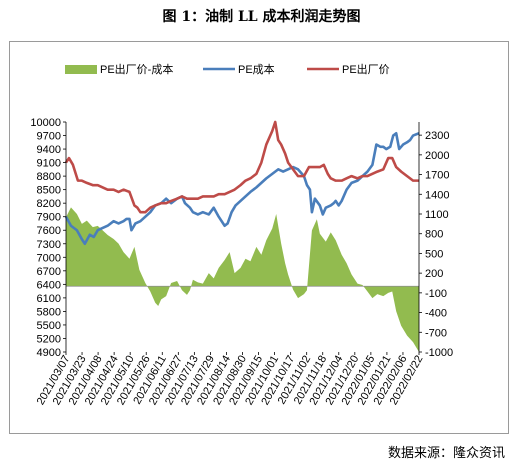  Describe the element at coordinates (446, 453) in the screenshot. I see `source-note: 数据来源：隆众资讯` at that location.